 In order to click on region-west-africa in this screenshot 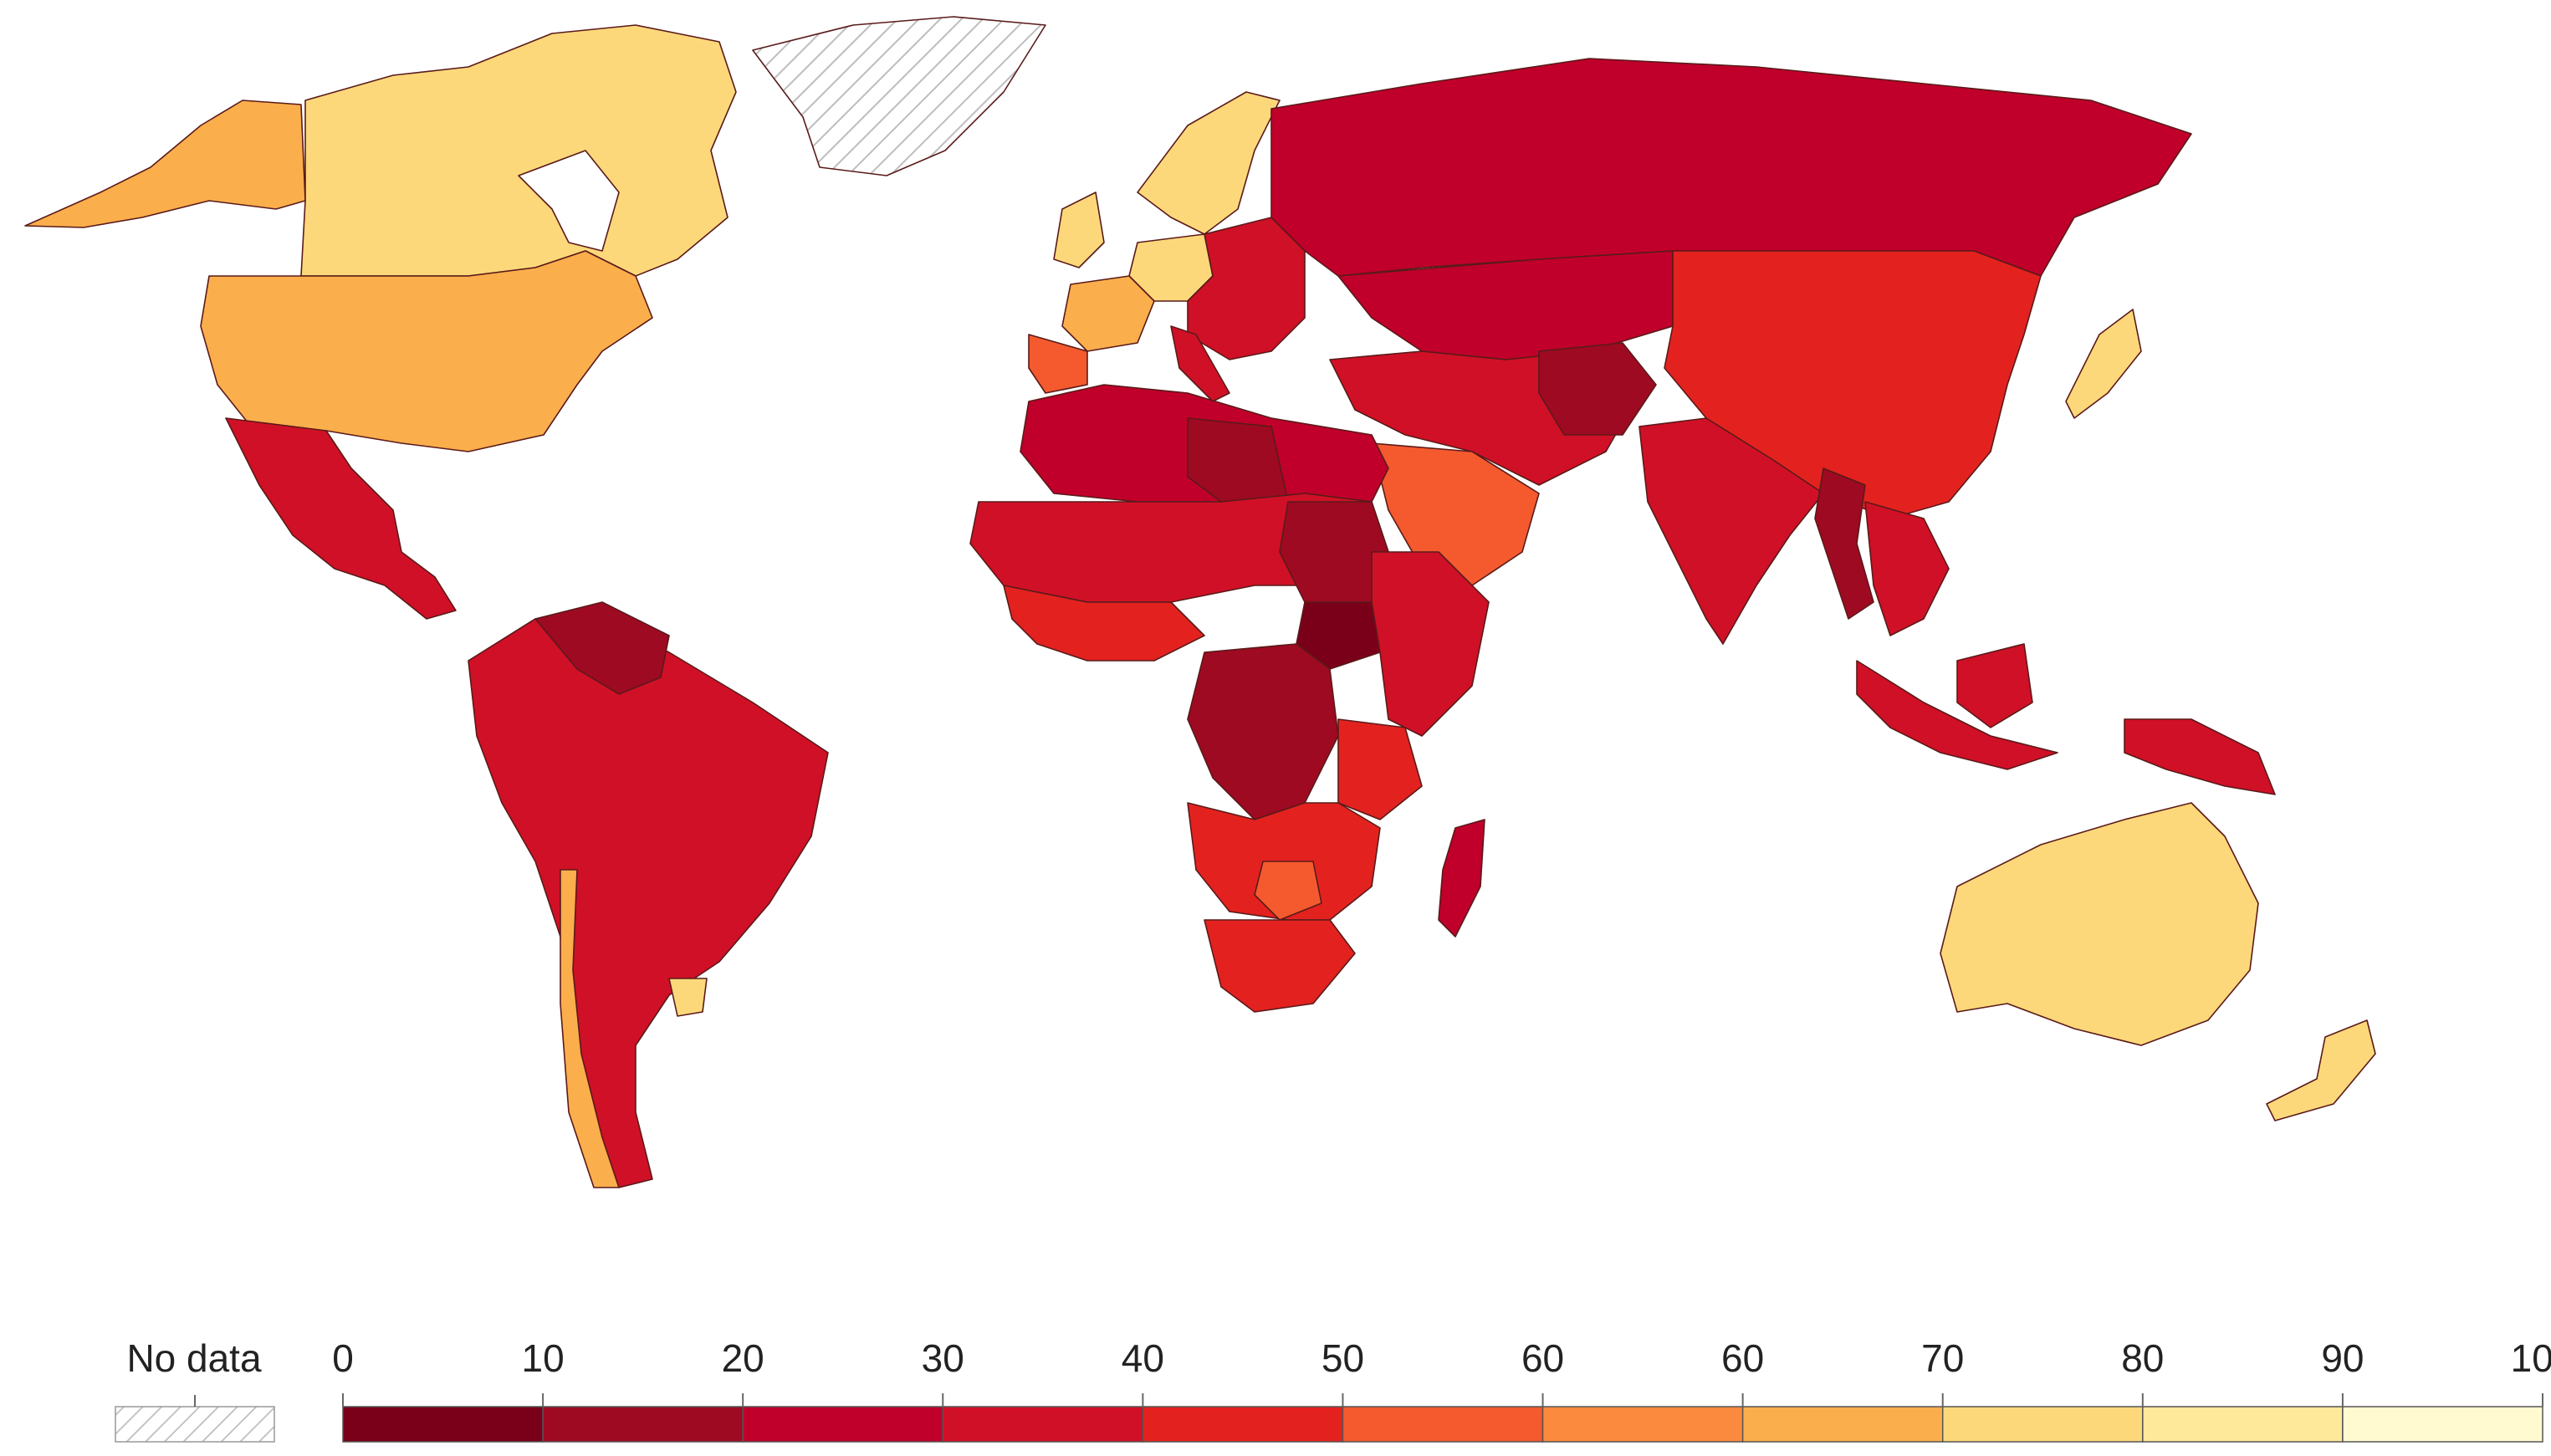, I will do `click(1104, 623)`.